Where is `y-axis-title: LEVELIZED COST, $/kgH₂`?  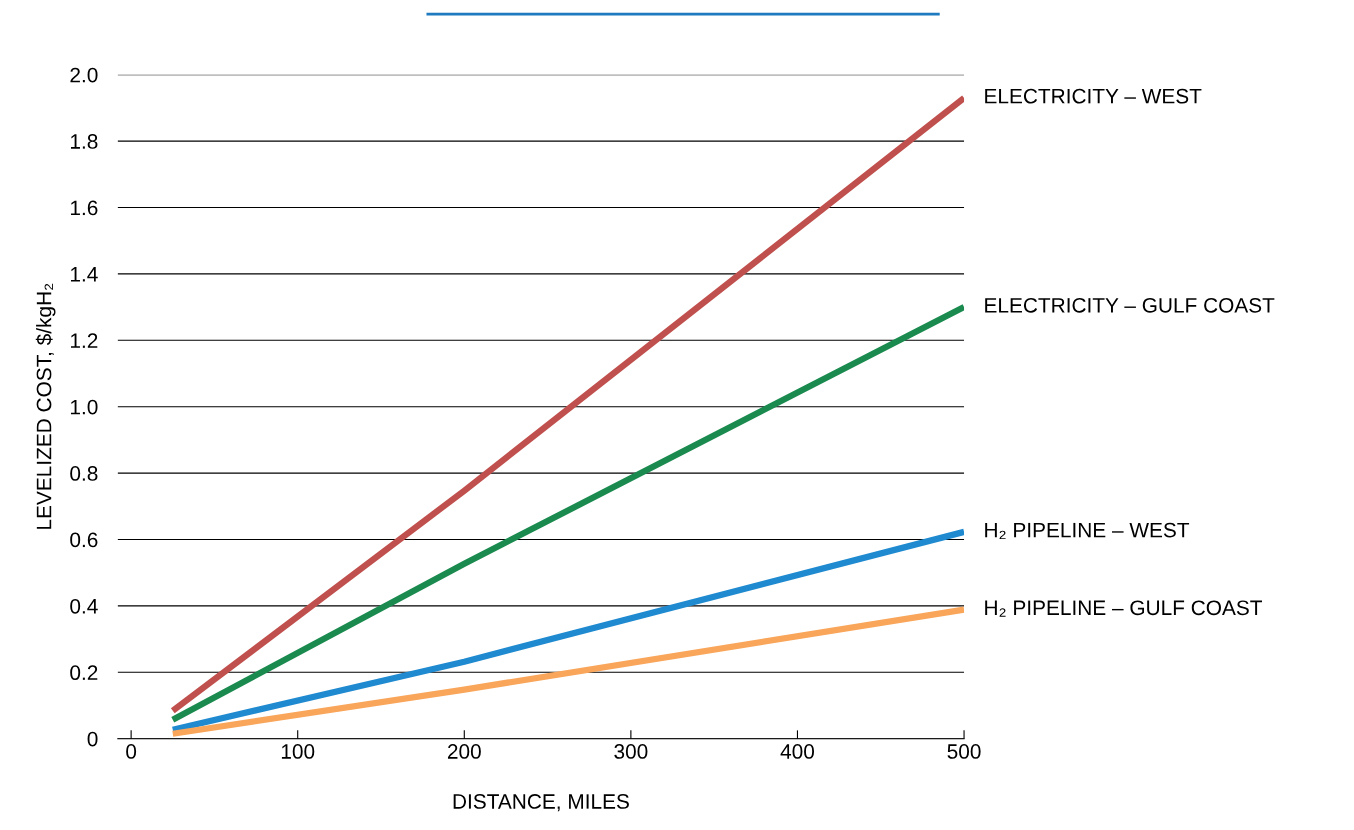 y-axis-title: LEVELIZED COST, $/kgH₂ is located at coordinates (45, 406).